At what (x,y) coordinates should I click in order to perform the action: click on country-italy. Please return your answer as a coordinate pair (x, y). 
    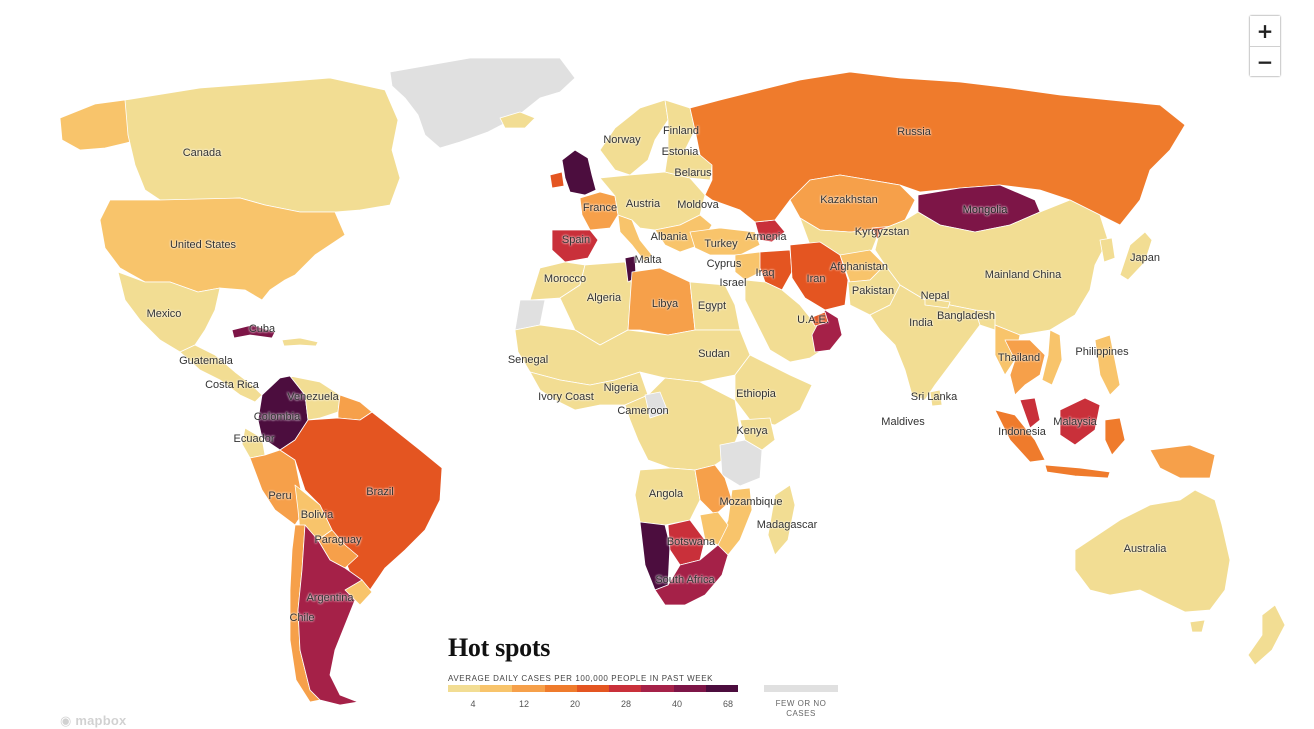
    Looking at the image, I should click on (635, 238).